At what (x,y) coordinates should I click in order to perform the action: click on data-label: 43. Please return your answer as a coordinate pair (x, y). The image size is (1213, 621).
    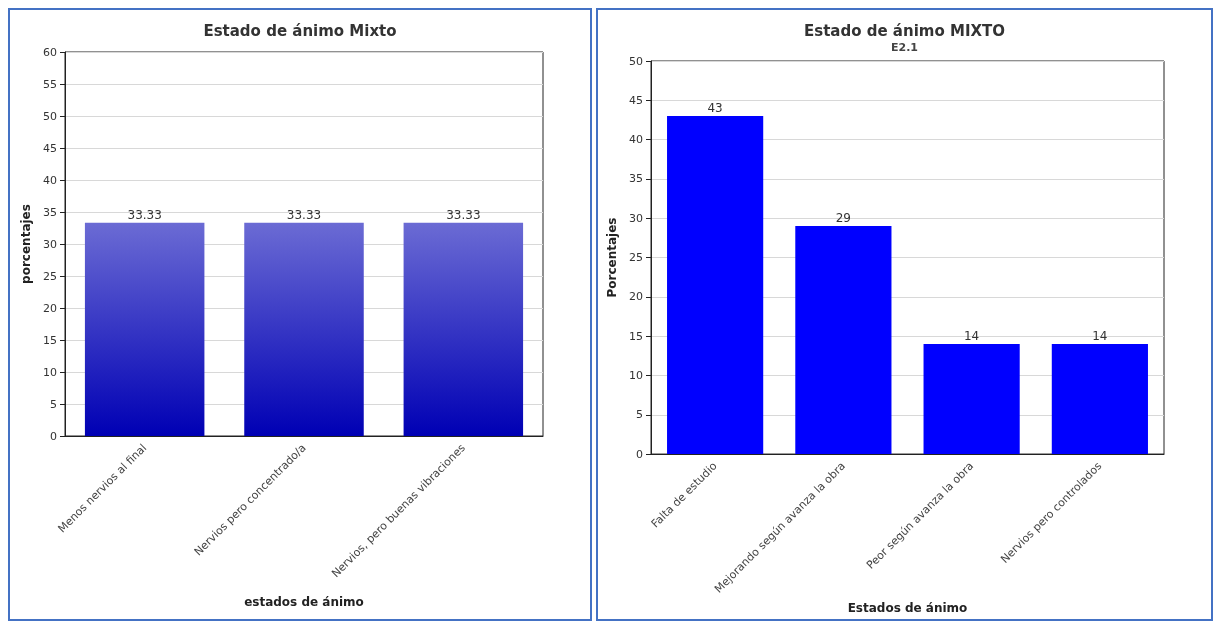
    Looking at the image, I should click on (715, 108).